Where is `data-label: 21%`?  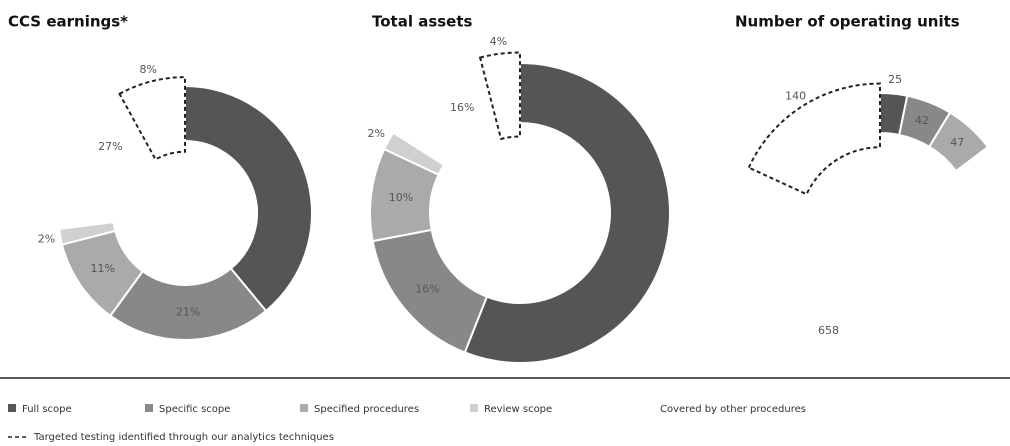
data-label: 21% is located at coordinates (188, 311).